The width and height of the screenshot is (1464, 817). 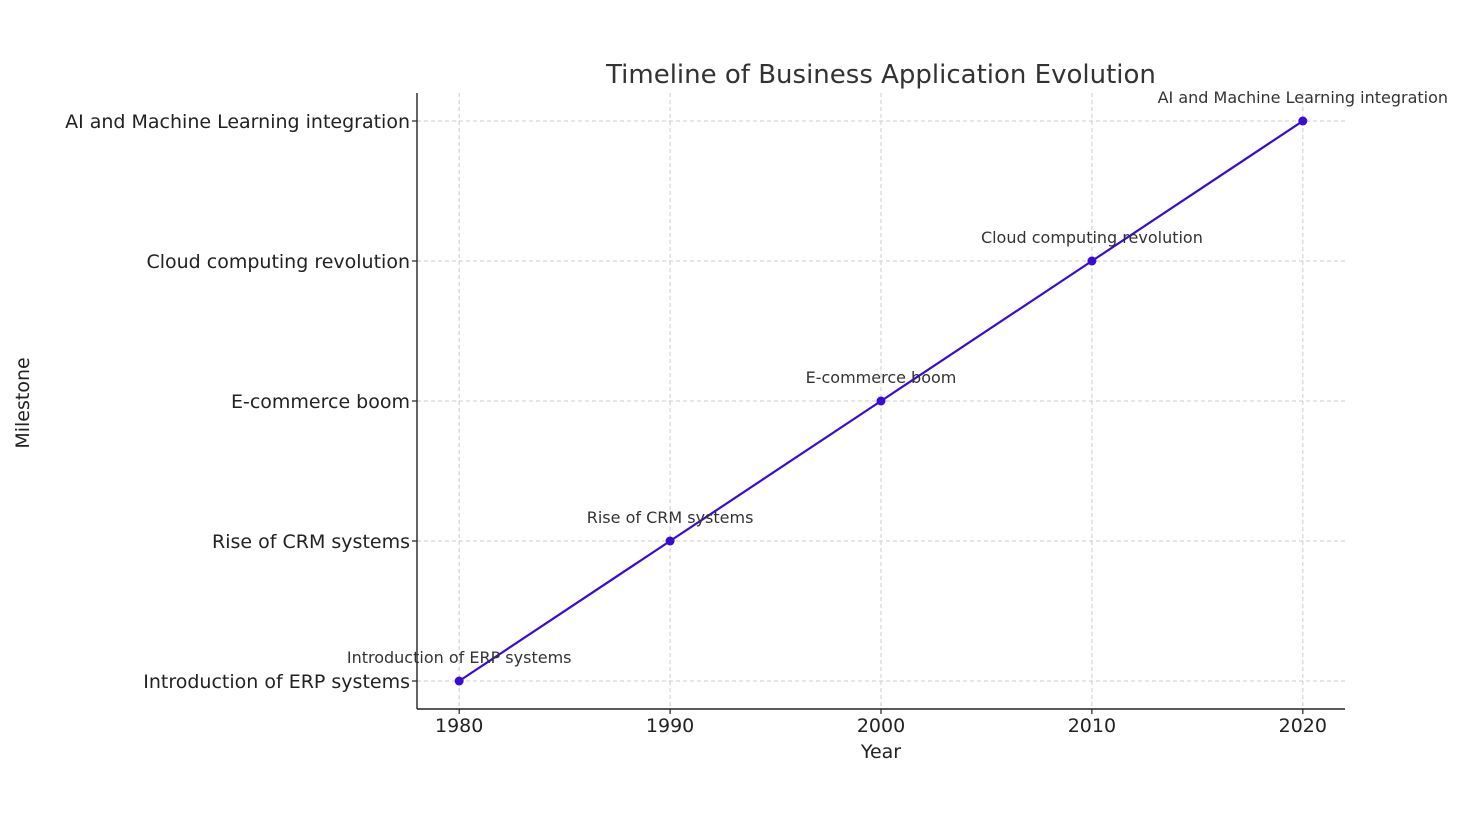 I want to click on y-tick-label: Rise of CRM systems, so click(x=311, y=542).